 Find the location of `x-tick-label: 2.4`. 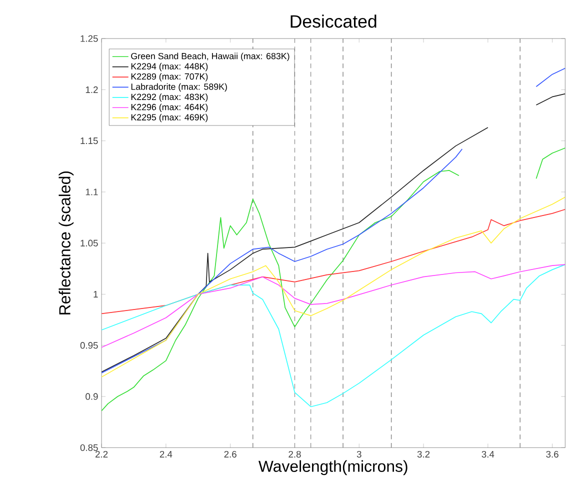

x-tick-label: 2.4 is located at coordinates (166, 454).